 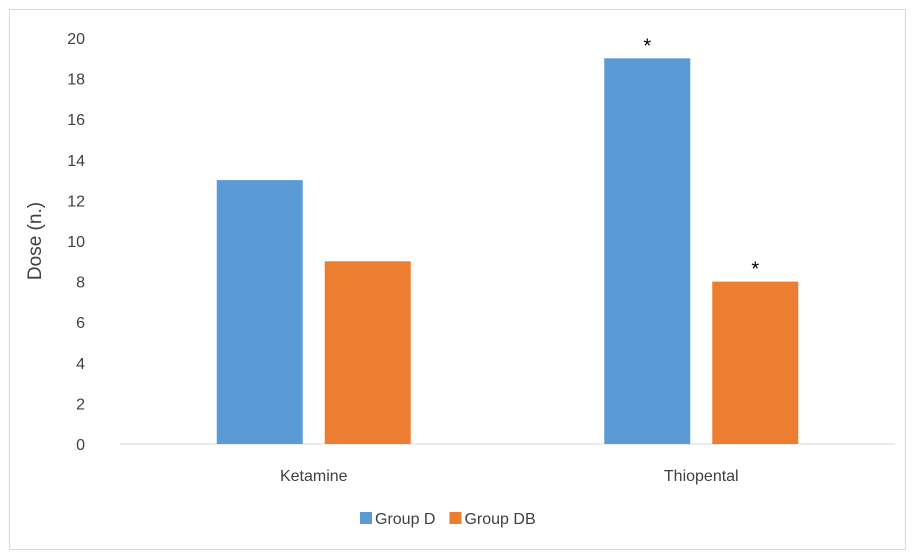 I want to click on x-axis-category-labels: Ketamine Thiopental, so click(x=509, y=476).